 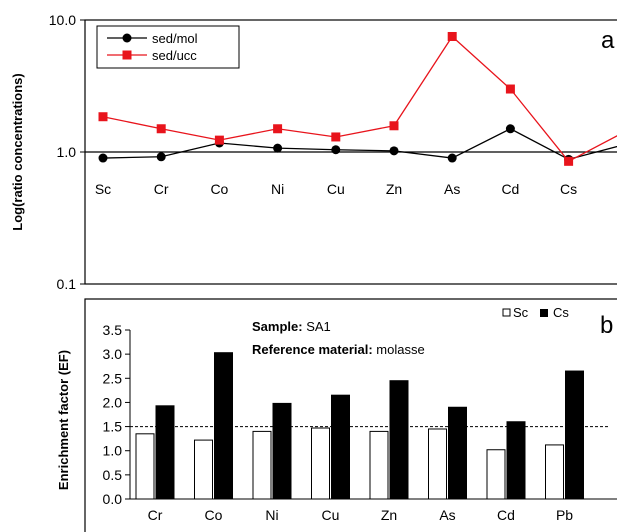 What do you see at coordinates (516, 460) in the screenshot?
I see `bar-cs-cd` at bounding box center [516, 460].